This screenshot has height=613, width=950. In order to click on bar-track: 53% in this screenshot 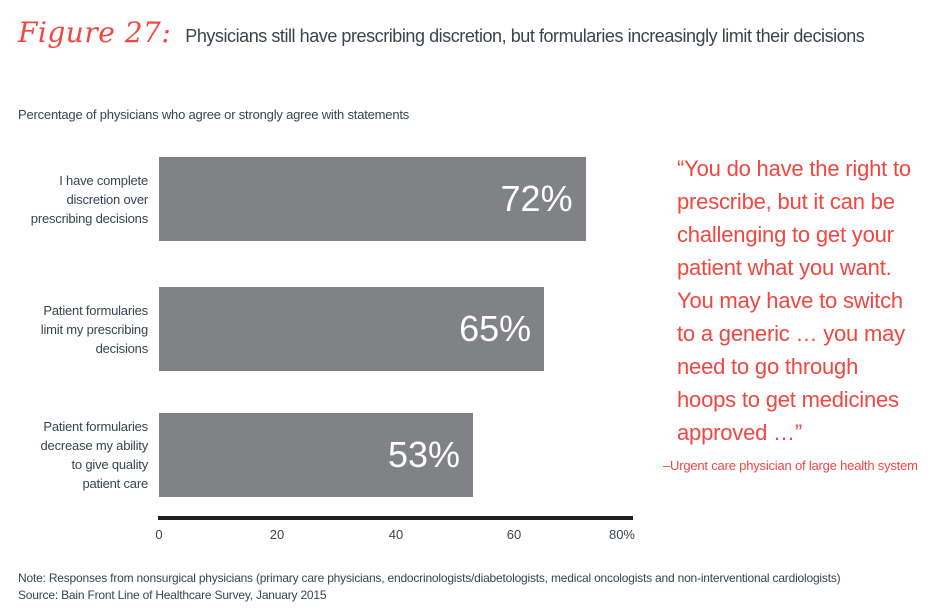, I will do `click(396, 455)`.